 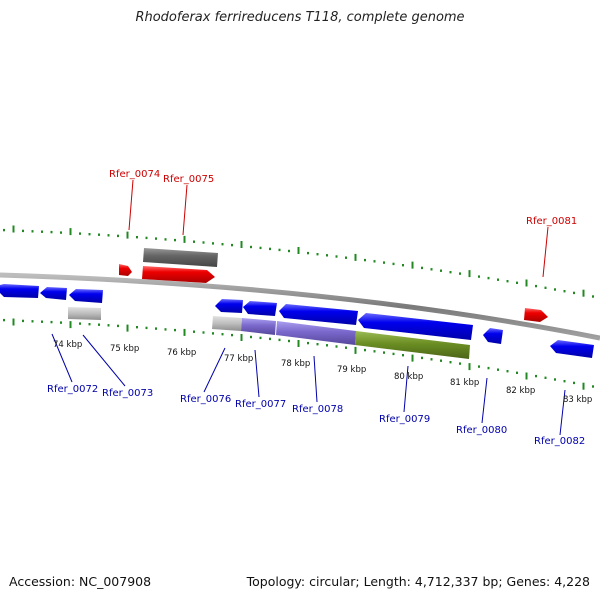 What do you see at coordinates (333, 285) in the screenshot?
I see `forward-strand-genes` at bounding box center [333, 285].